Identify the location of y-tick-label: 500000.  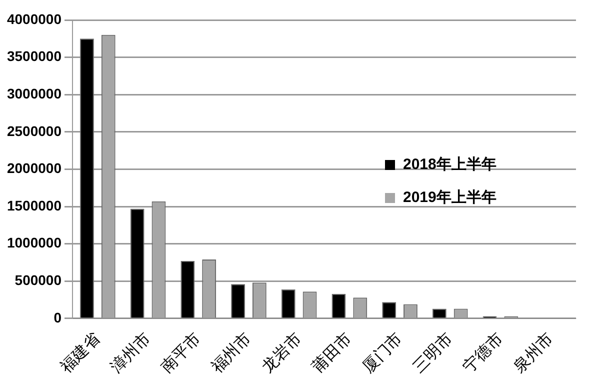
(38, 280).